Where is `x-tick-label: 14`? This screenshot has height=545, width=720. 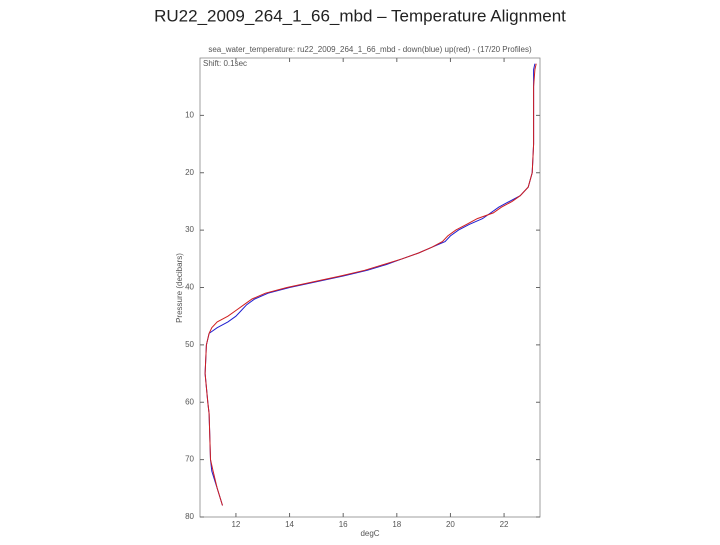
x-tick-label: 14 is located at coordinates (289, 524).